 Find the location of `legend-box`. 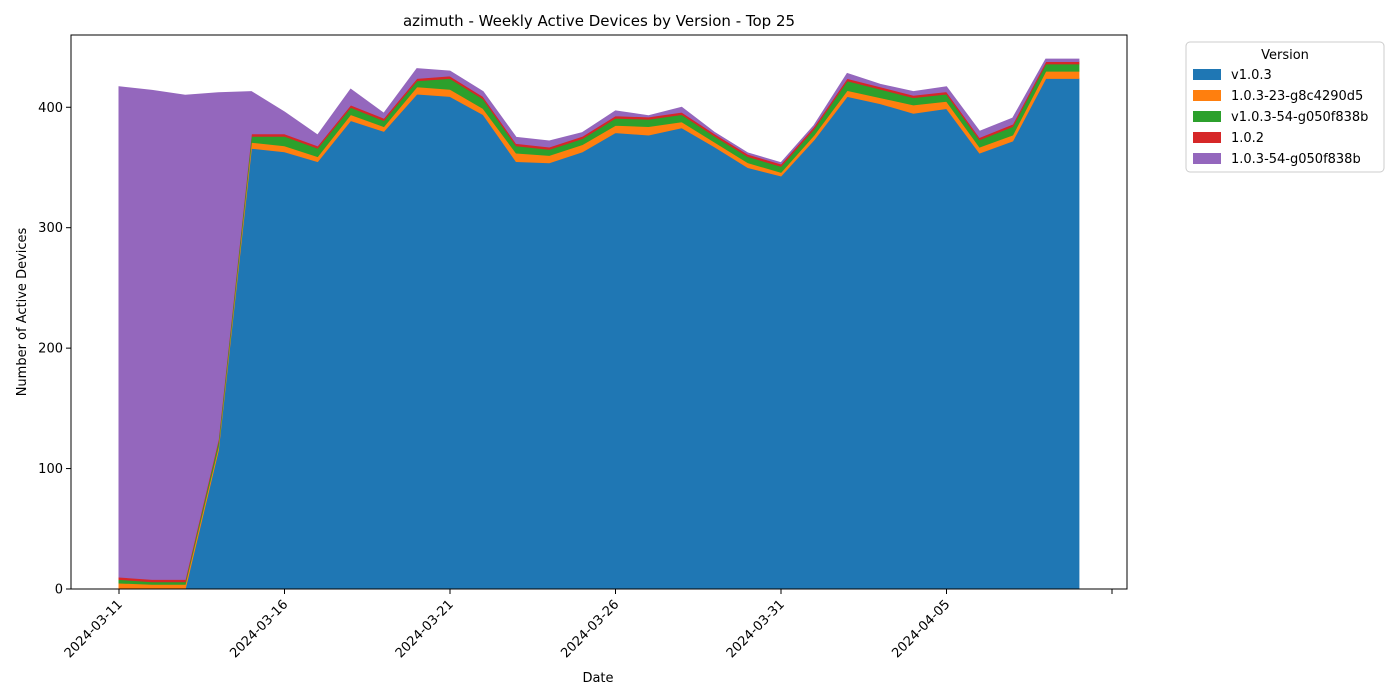

legend-box is located at coordinates (1285, 107).